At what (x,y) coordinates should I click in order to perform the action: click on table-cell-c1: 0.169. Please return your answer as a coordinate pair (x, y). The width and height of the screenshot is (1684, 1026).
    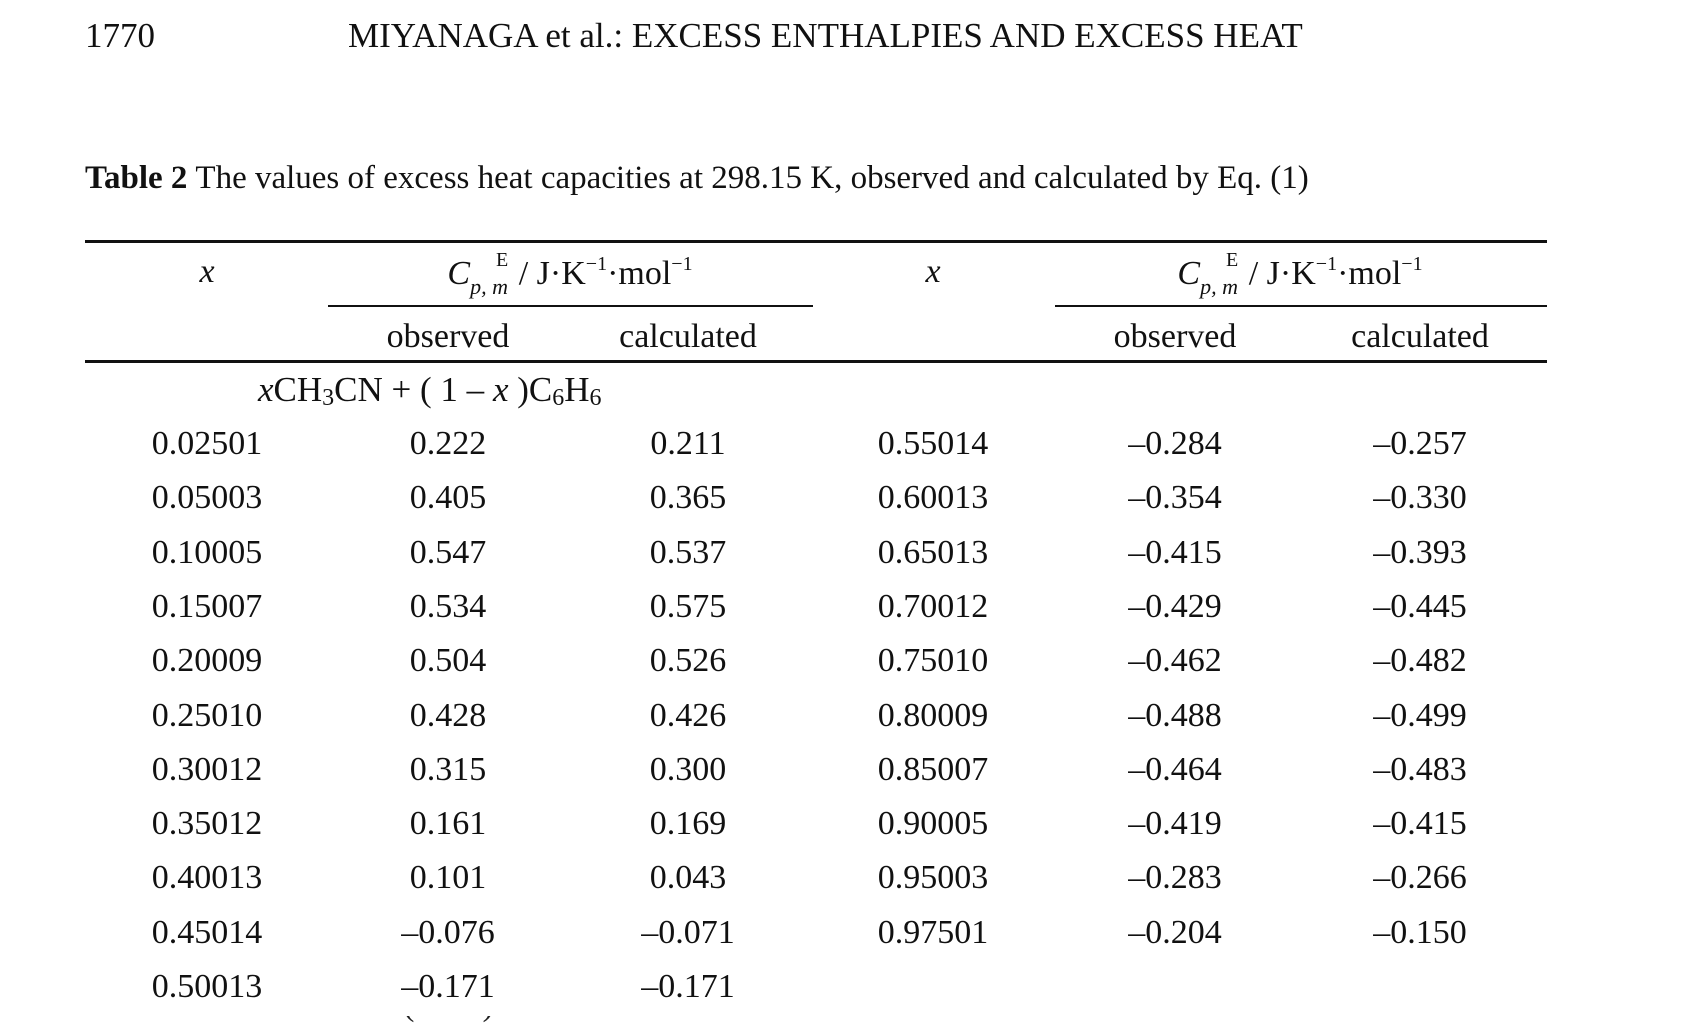
    Looking at the image, I should click on (688, 824).